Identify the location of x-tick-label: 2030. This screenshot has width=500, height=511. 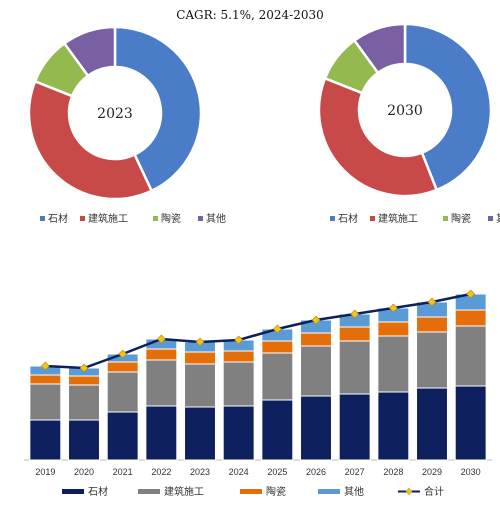
(471, 472).